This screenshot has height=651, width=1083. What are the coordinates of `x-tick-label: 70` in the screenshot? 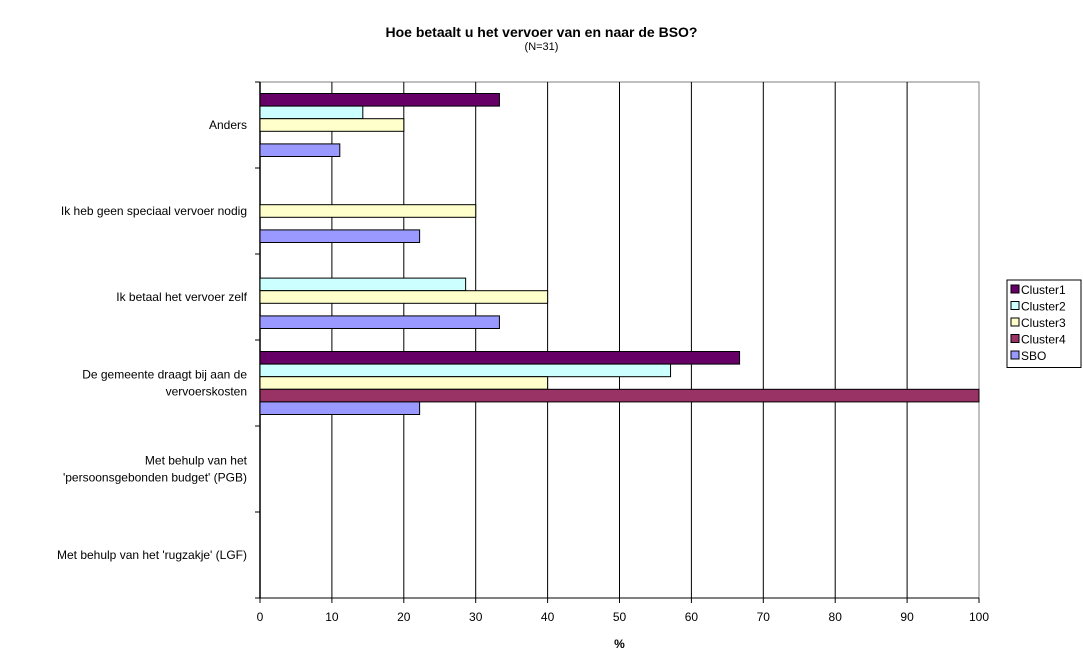 It's located at (764, 617).